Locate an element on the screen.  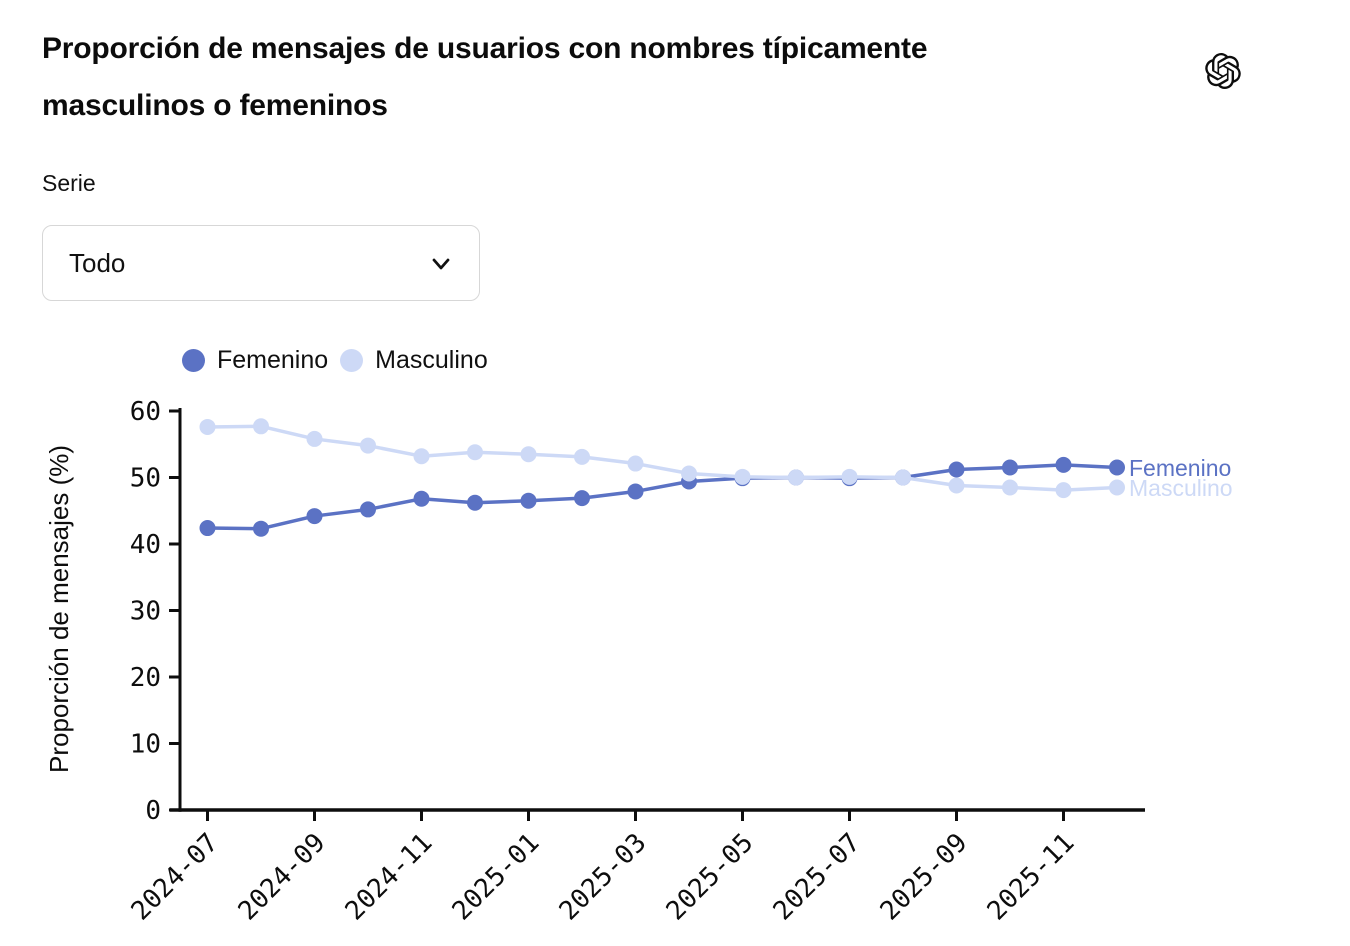
legend-item-femenino: Femenino is located at coordinates (255, 360).